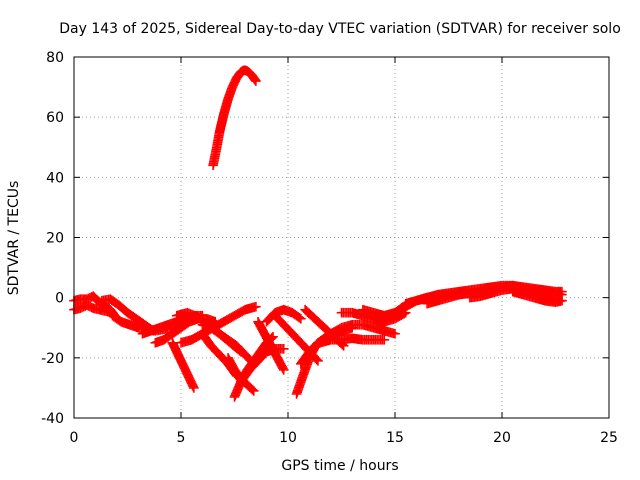 The image size is (640, 480). Describe the element at coordinates (55, 118) in the screenshot. I see `y-tick-label: 60` at that location.